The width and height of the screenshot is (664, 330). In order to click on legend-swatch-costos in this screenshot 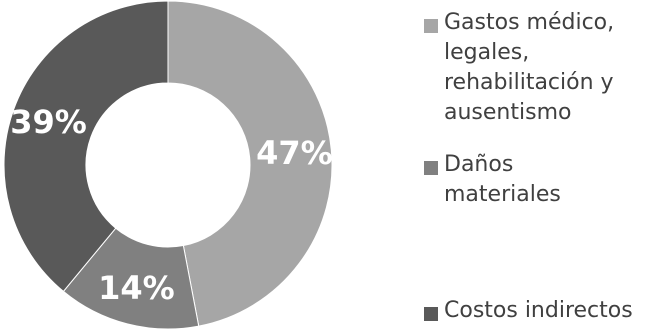, I will do `click(431, 314)`.